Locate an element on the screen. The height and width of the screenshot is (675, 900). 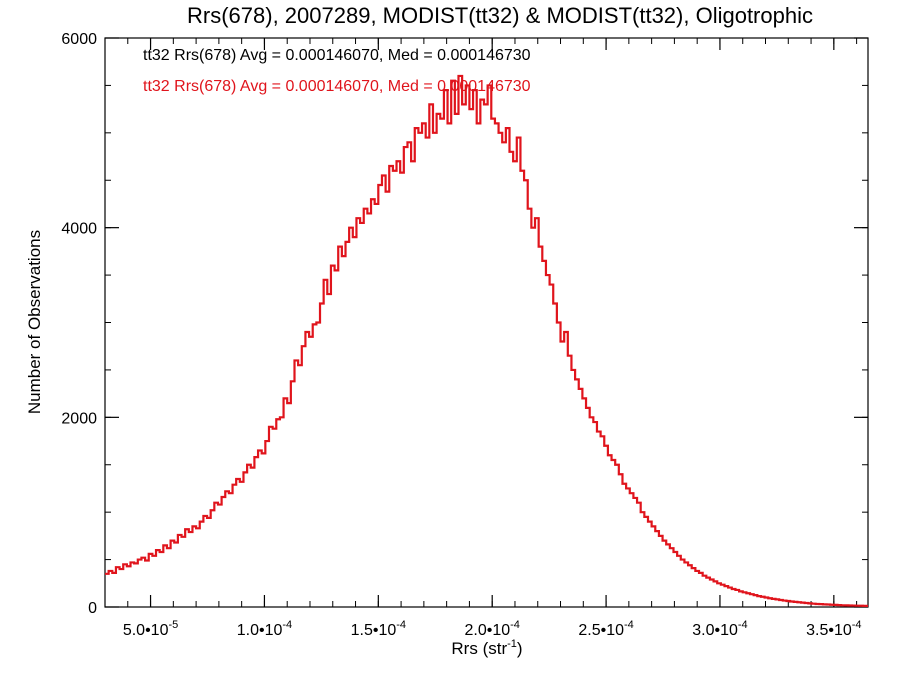
x-tick-label: 2.0•10-4 is located at coordinates (491, 629).